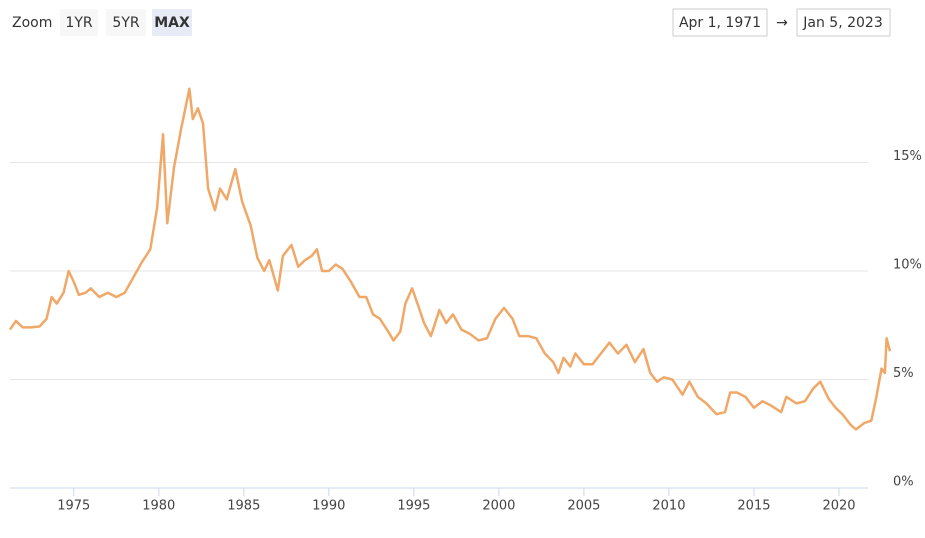  I want to click on y-tick-label: 10%, so click(907, 265).